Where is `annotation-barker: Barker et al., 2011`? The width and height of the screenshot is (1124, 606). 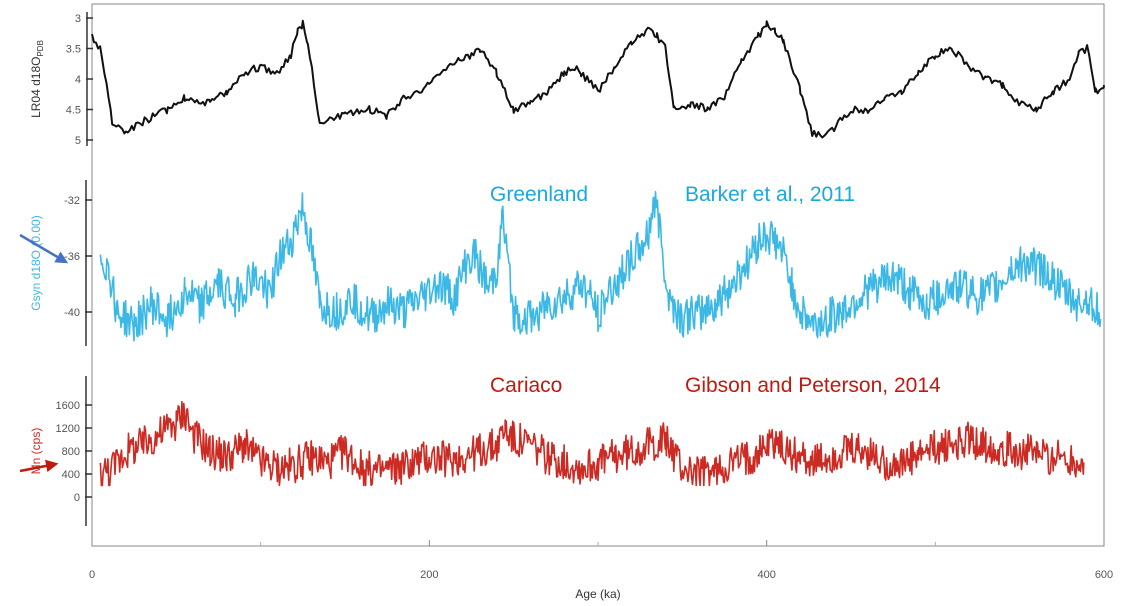 annotation-barker: Barker et al., 2011 is located at coordinates (770, 194).